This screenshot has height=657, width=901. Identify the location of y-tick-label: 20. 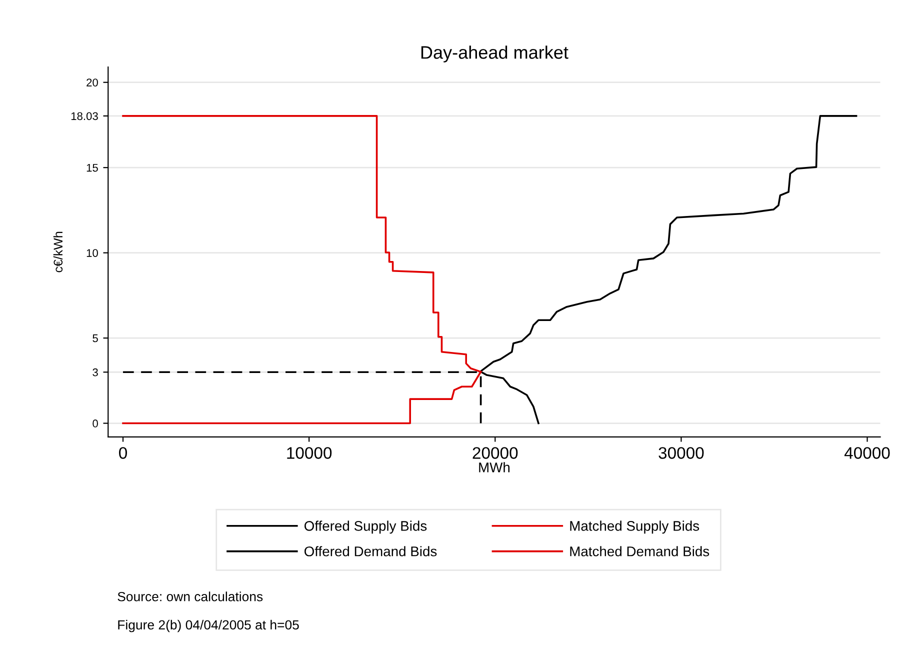
(92, 82).